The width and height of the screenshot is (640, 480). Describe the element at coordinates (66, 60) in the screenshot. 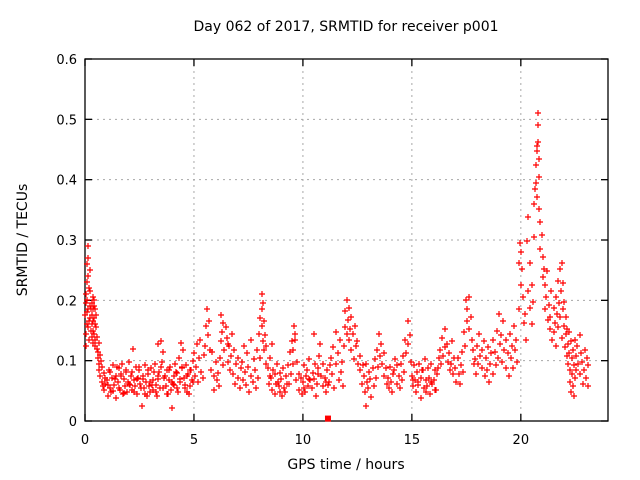

I see `y-tick-label: 0.6` at that location.